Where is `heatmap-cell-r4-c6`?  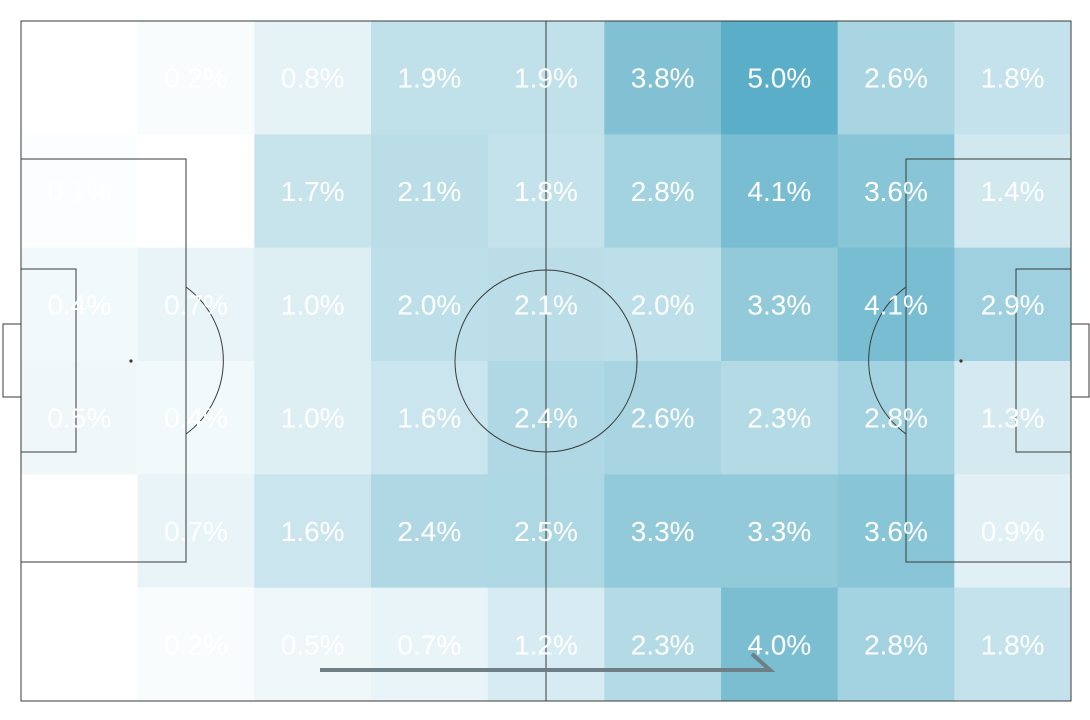 heatmap-cell-r4-c6 is located at coordinates (780, 531).